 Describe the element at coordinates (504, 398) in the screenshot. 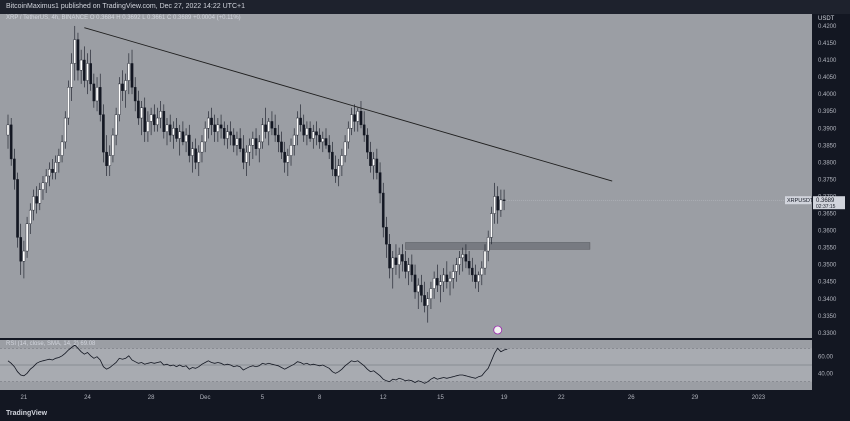

I see `time-tick-label: 19` at that location.